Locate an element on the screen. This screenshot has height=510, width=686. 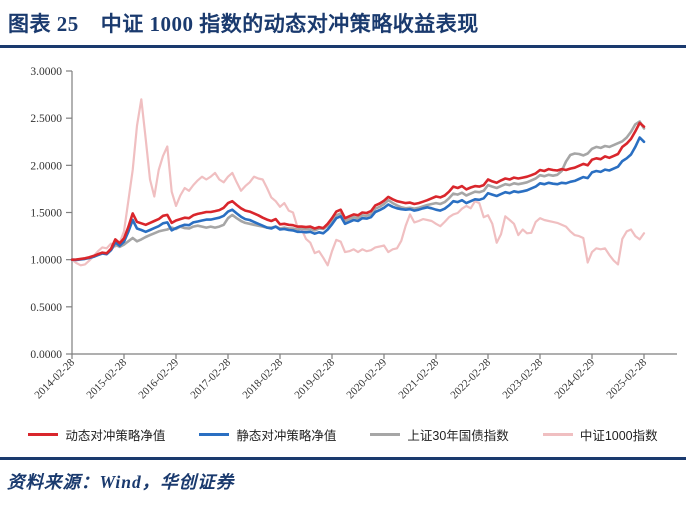
legend-label: 静态对冲策略净值 is located at coordinates (286, 436).